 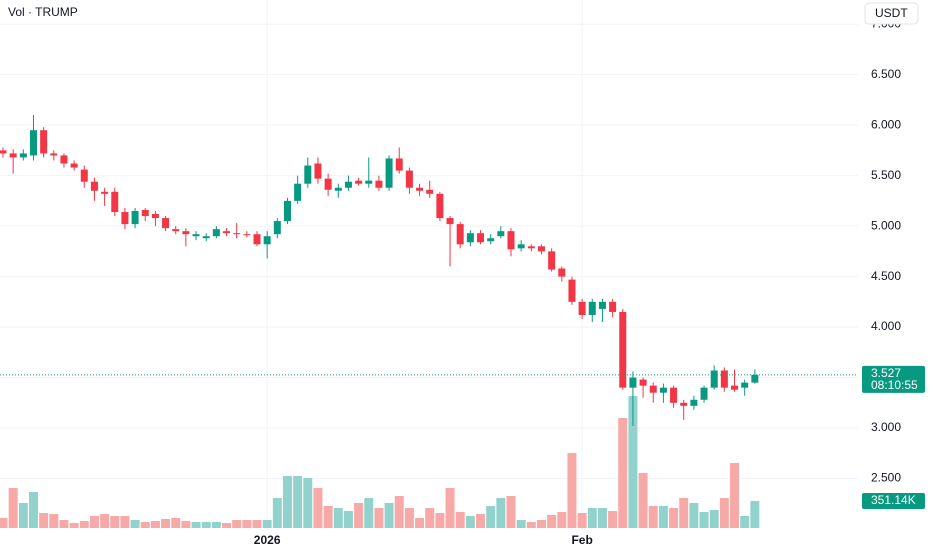 I want to click on currency-button, so click(x=891, y=13).